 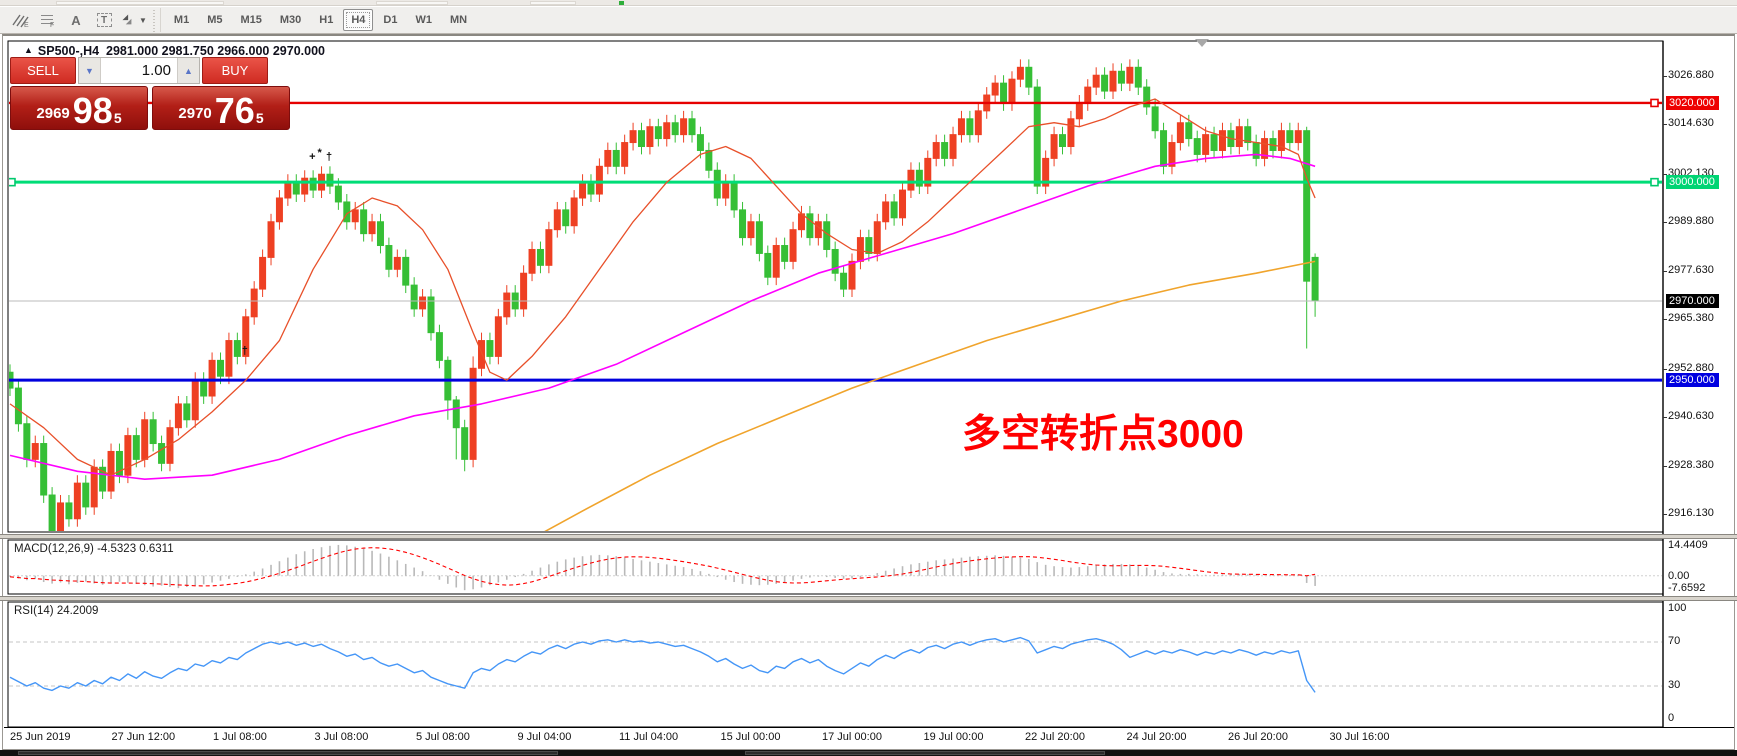 I want to click on timeframe-button-w1: W1, so click(x=423, y=20).